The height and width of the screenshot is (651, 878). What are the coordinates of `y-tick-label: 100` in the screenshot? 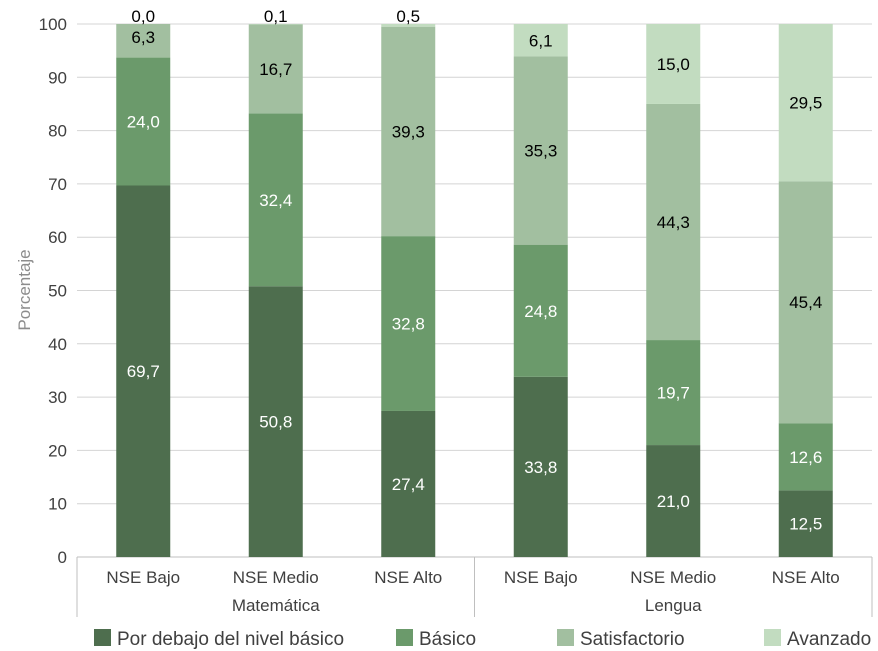 It's located at (53, 24).